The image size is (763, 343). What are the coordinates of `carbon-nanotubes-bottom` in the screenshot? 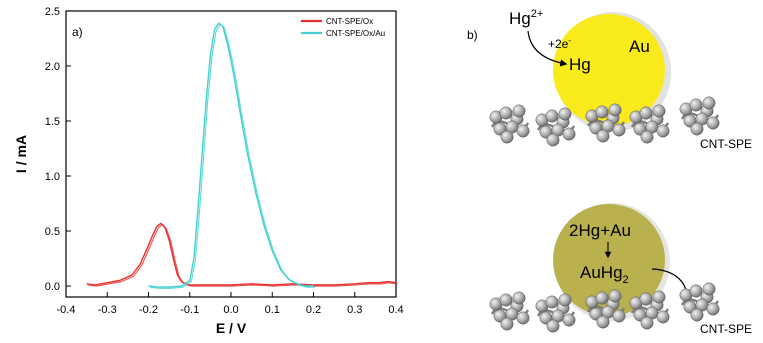 It's located at (604, 307).